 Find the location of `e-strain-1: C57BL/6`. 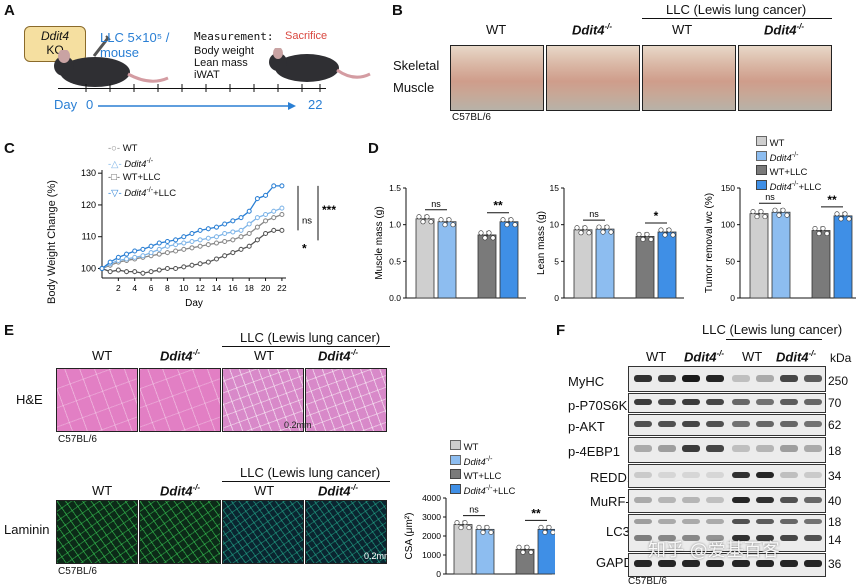

e-strain-1: C57BL/6 is located at coordinates (77, 439).